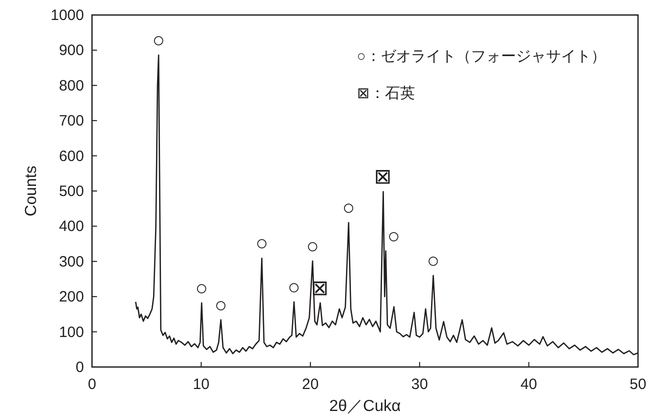  I want to click on annotation: ⊠, so click(383, 177).